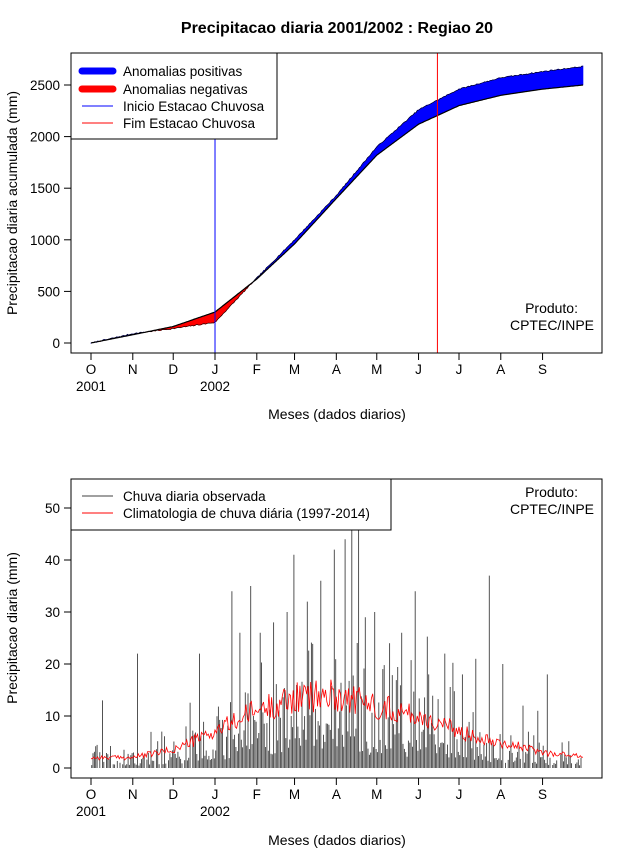  I want to click on top-chart-y-axis: 0 500 1000 1500 2000 2500, so click(50, 214).